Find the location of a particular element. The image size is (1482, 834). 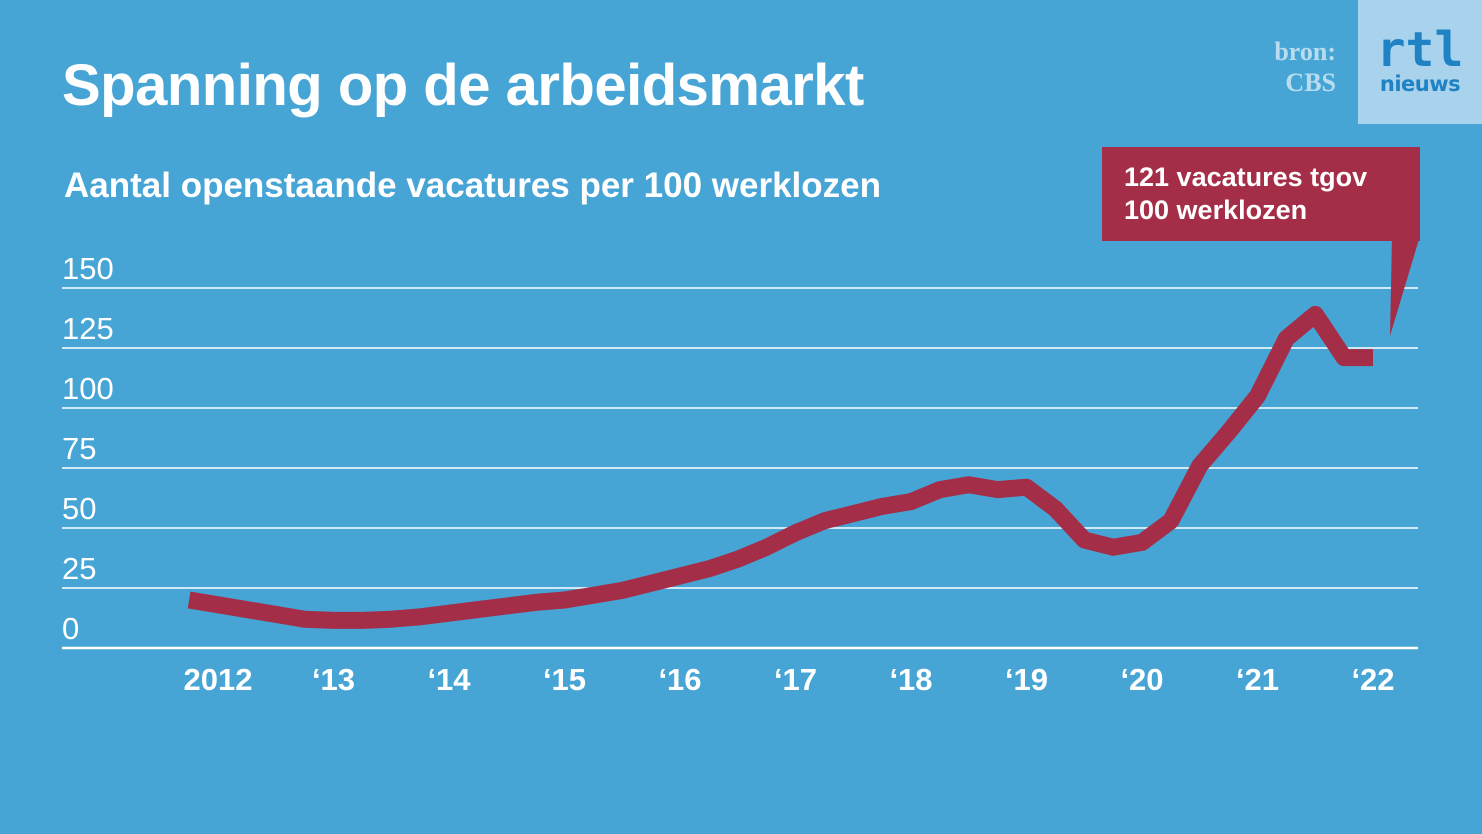

x-tick-label: ‘21 is located at coordinates (1257, 679).